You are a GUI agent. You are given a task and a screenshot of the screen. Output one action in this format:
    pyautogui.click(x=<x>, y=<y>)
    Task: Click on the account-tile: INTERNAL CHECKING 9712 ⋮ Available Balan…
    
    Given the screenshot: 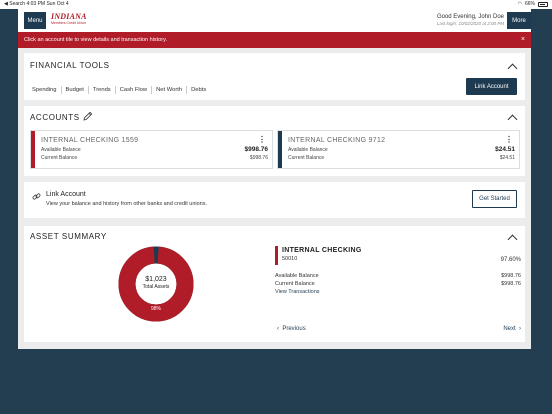 What is the action you would take?
    pyautogui.click(x=398, y=149)
    